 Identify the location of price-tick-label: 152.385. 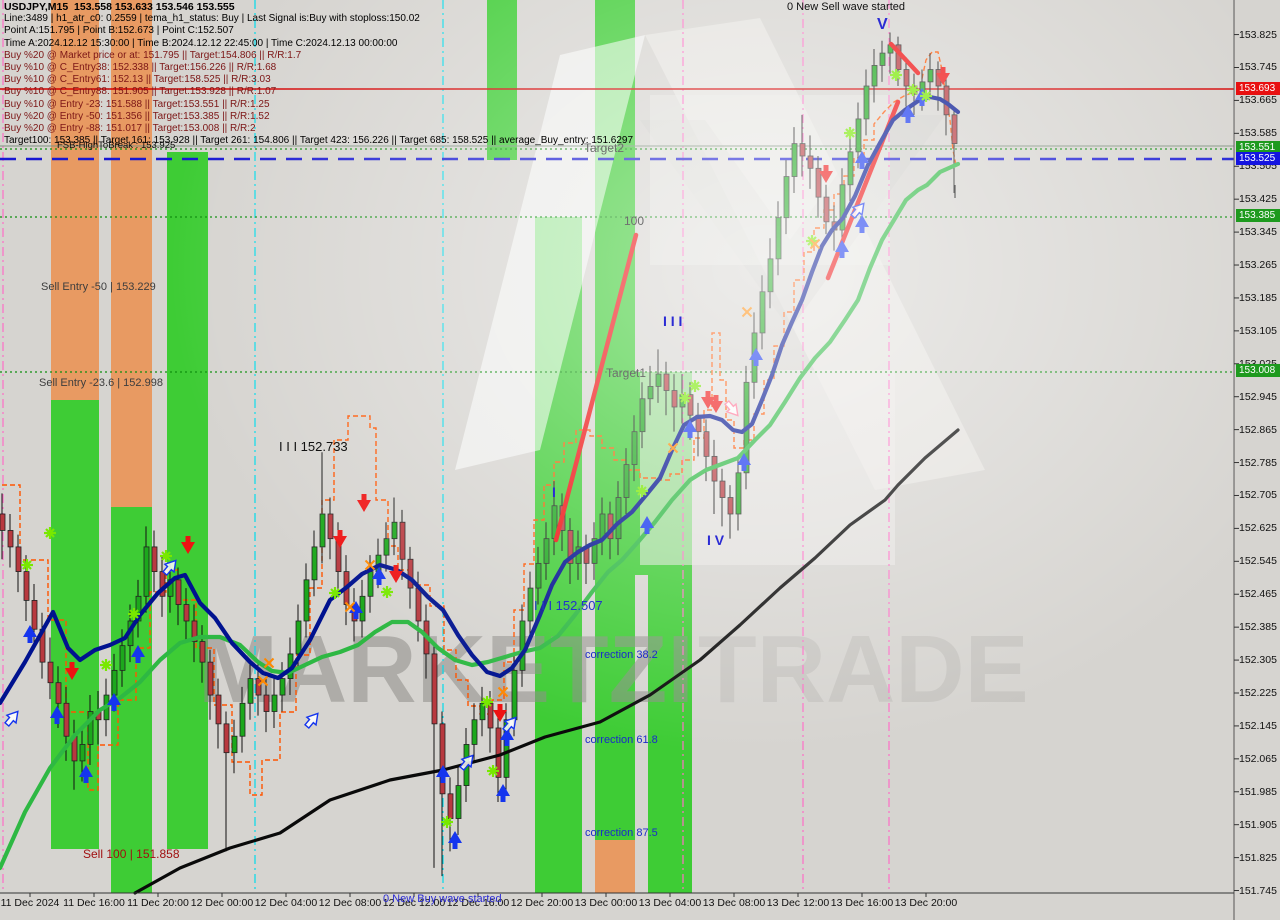
(1258, 627).